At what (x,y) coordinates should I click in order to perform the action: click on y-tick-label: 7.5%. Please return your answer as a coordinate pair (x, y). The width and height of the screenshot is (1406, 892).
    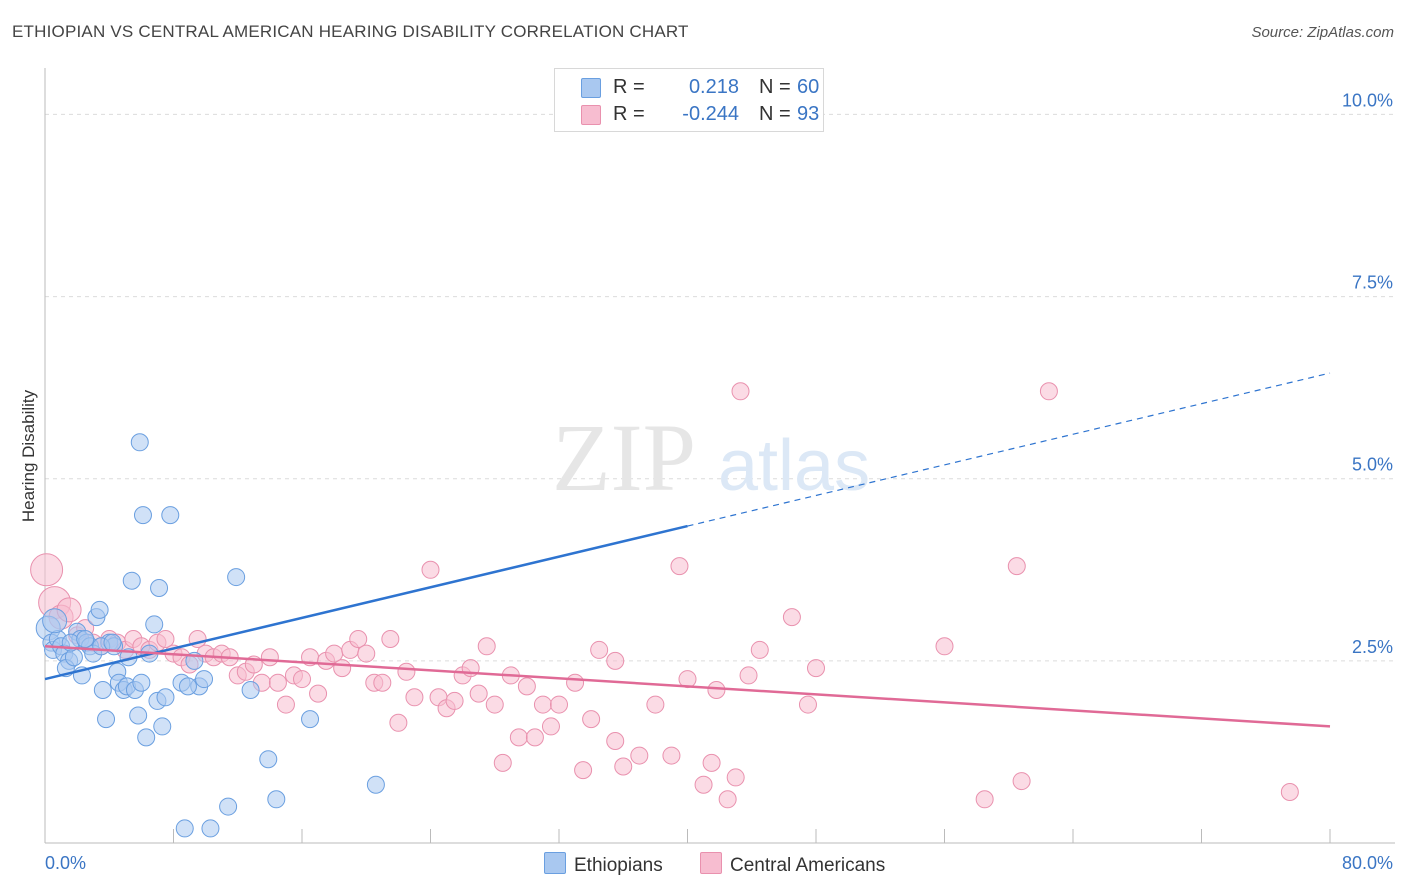
    Looking at the image, I should click on (1372, 283).